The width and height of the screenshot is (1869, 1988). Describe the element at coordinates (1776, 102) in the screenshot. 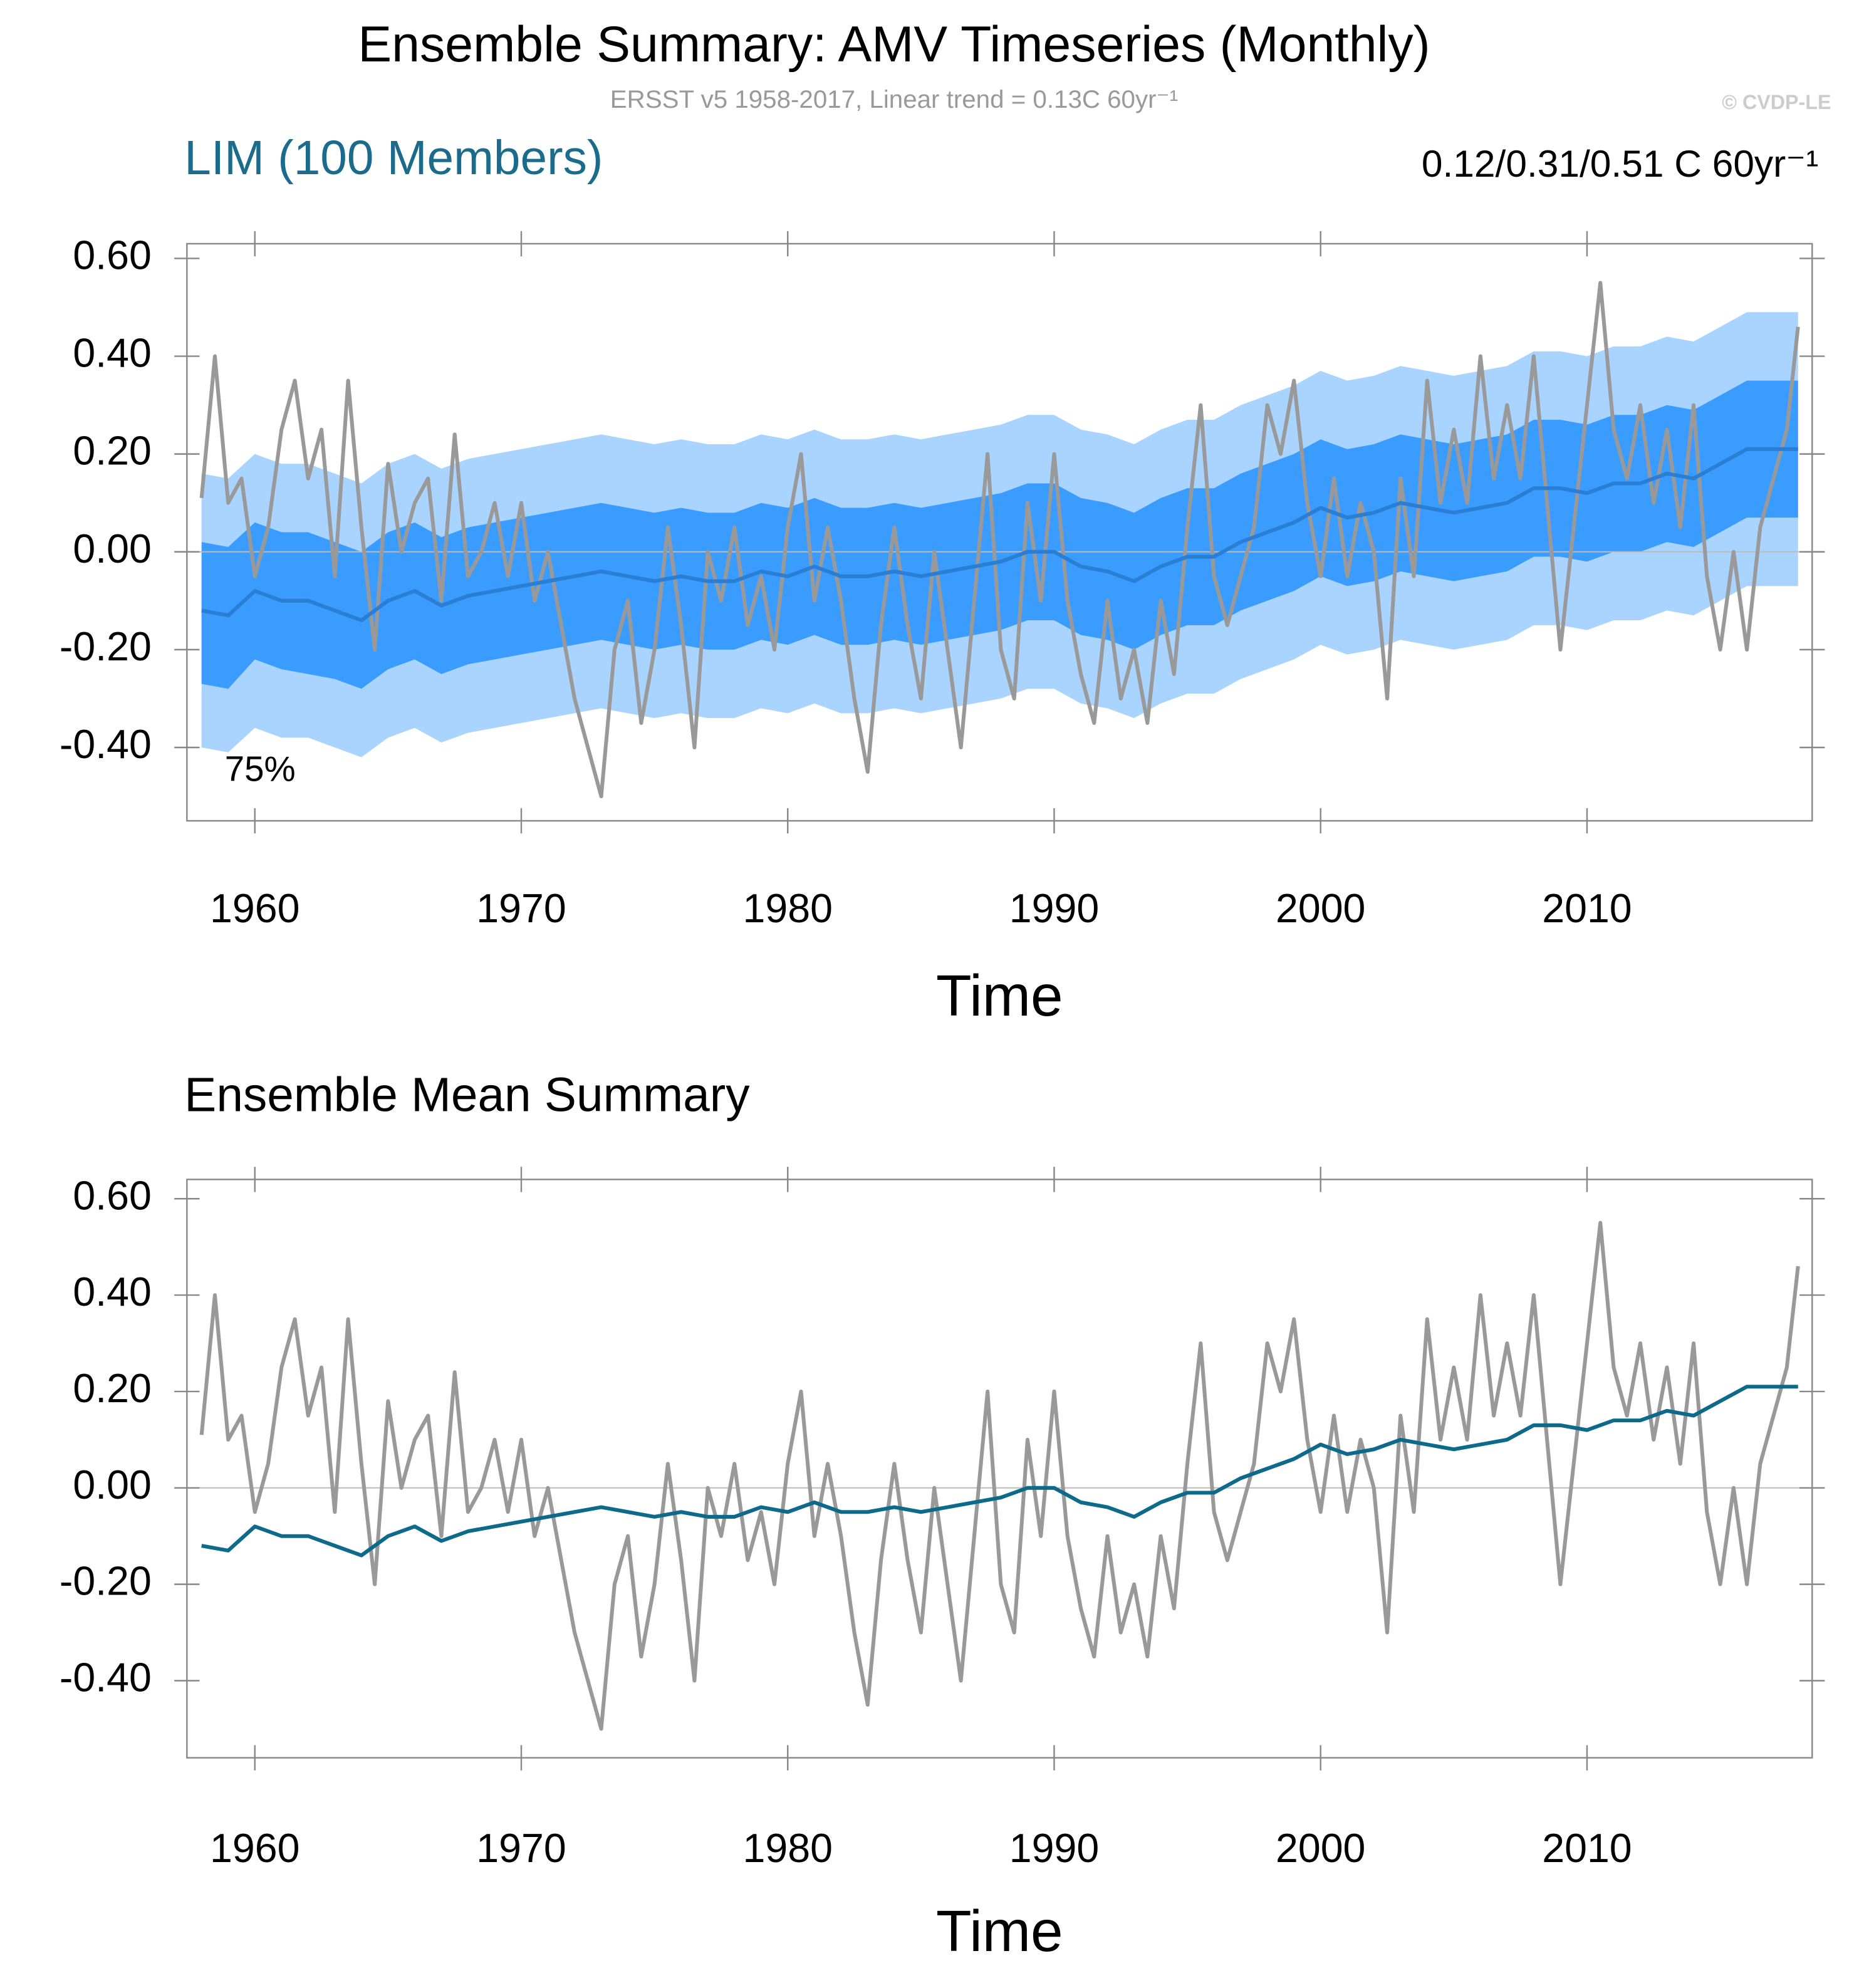

I see `watermark: © CVDP-LE` at that location.